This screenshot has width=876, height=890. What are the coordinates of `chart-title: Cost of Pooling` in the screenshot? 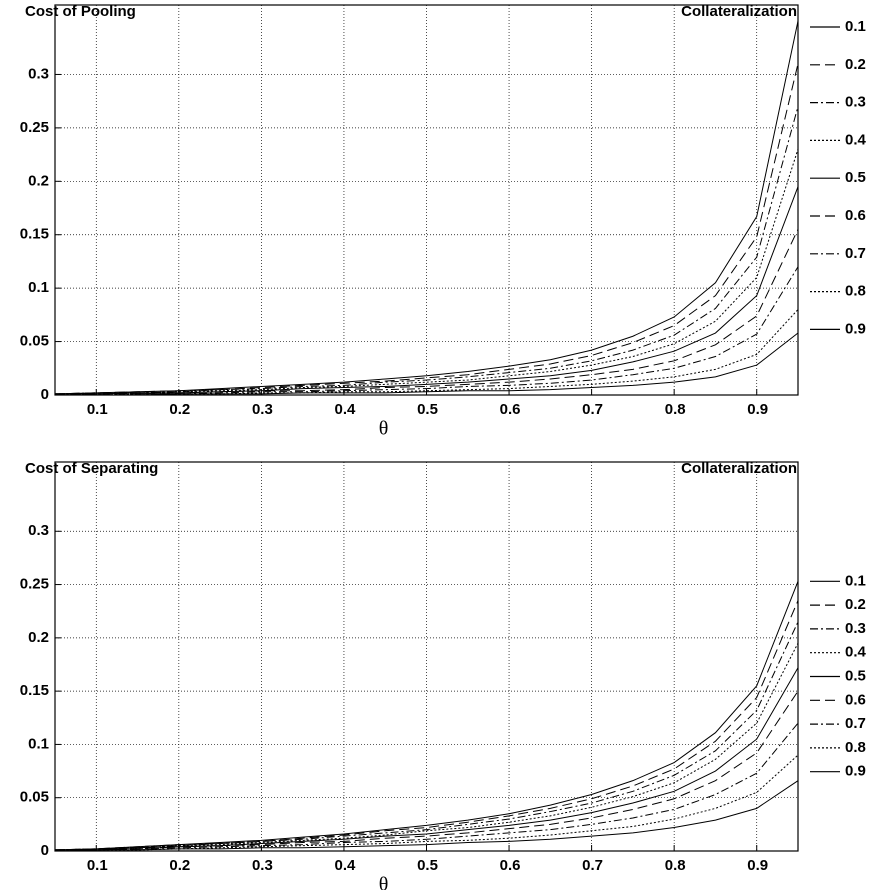 It's located at (80, 11).